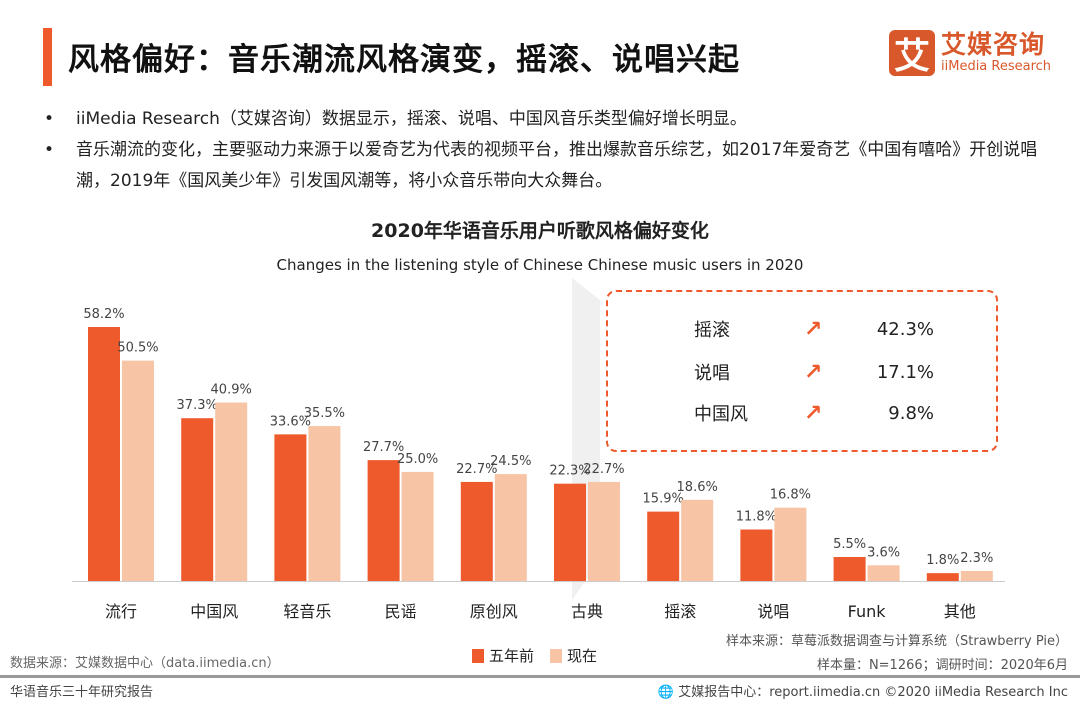 This screenshot has width=1080, height=701. Describe the element at coordinates (666, 692) in the screenshot. I see `globe-icon: 🌐` at that location.